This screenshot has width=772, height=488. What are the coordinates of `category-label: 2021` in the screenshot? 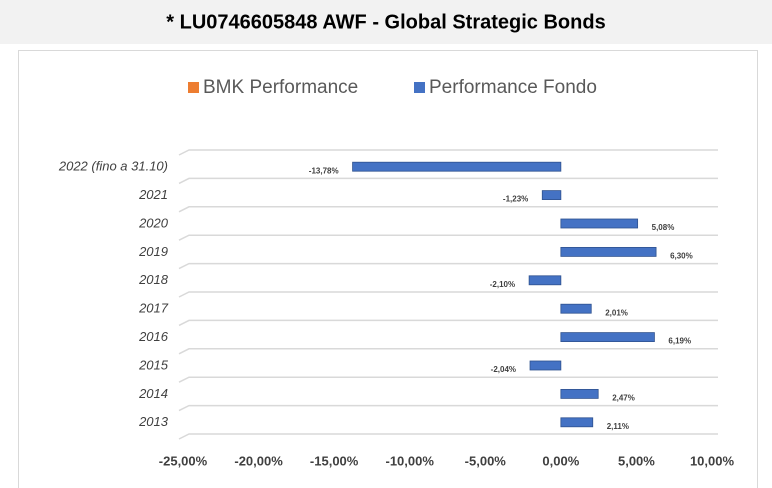 It's located at (153, 194).